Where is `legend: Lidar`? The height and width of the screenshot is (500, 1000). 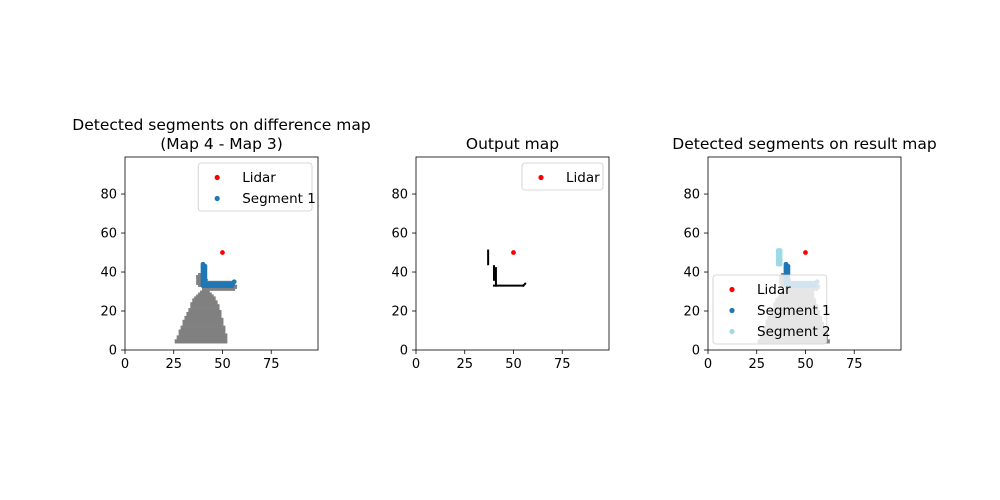
legend: Lidar is located at coordinates (562, 176).